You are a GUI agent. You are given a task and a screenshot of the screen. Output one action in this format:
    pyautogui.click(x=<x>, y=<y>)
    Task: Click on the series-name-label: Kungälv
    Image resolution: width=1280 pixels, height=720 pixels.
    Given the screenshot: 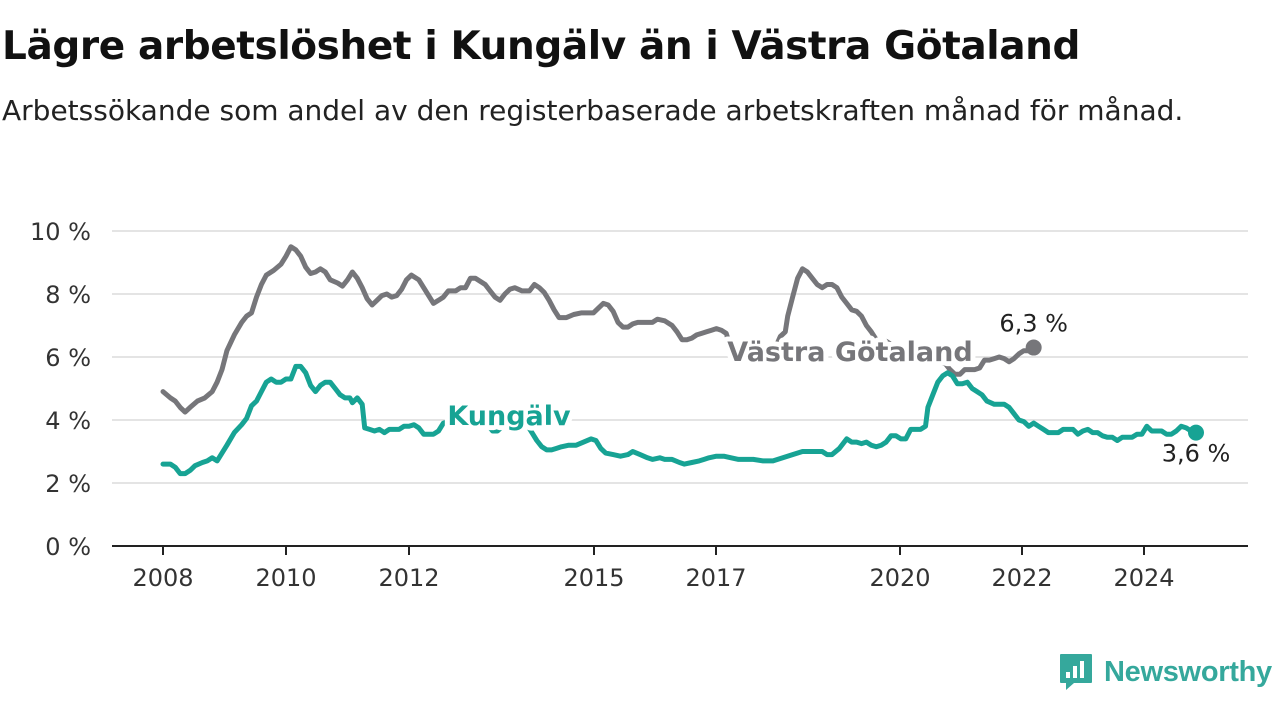 What is the action you would take?
    pyautogui.click(x=509, y=416)
    